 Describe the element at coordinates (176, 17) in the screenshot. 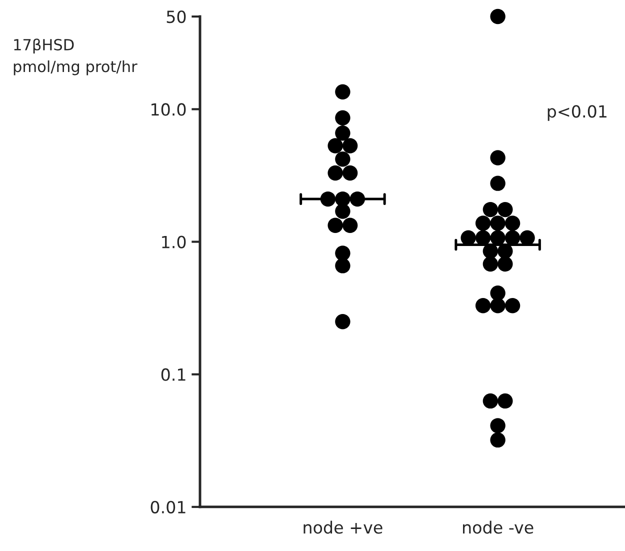

I see `y-tick-label: 50` at that location.